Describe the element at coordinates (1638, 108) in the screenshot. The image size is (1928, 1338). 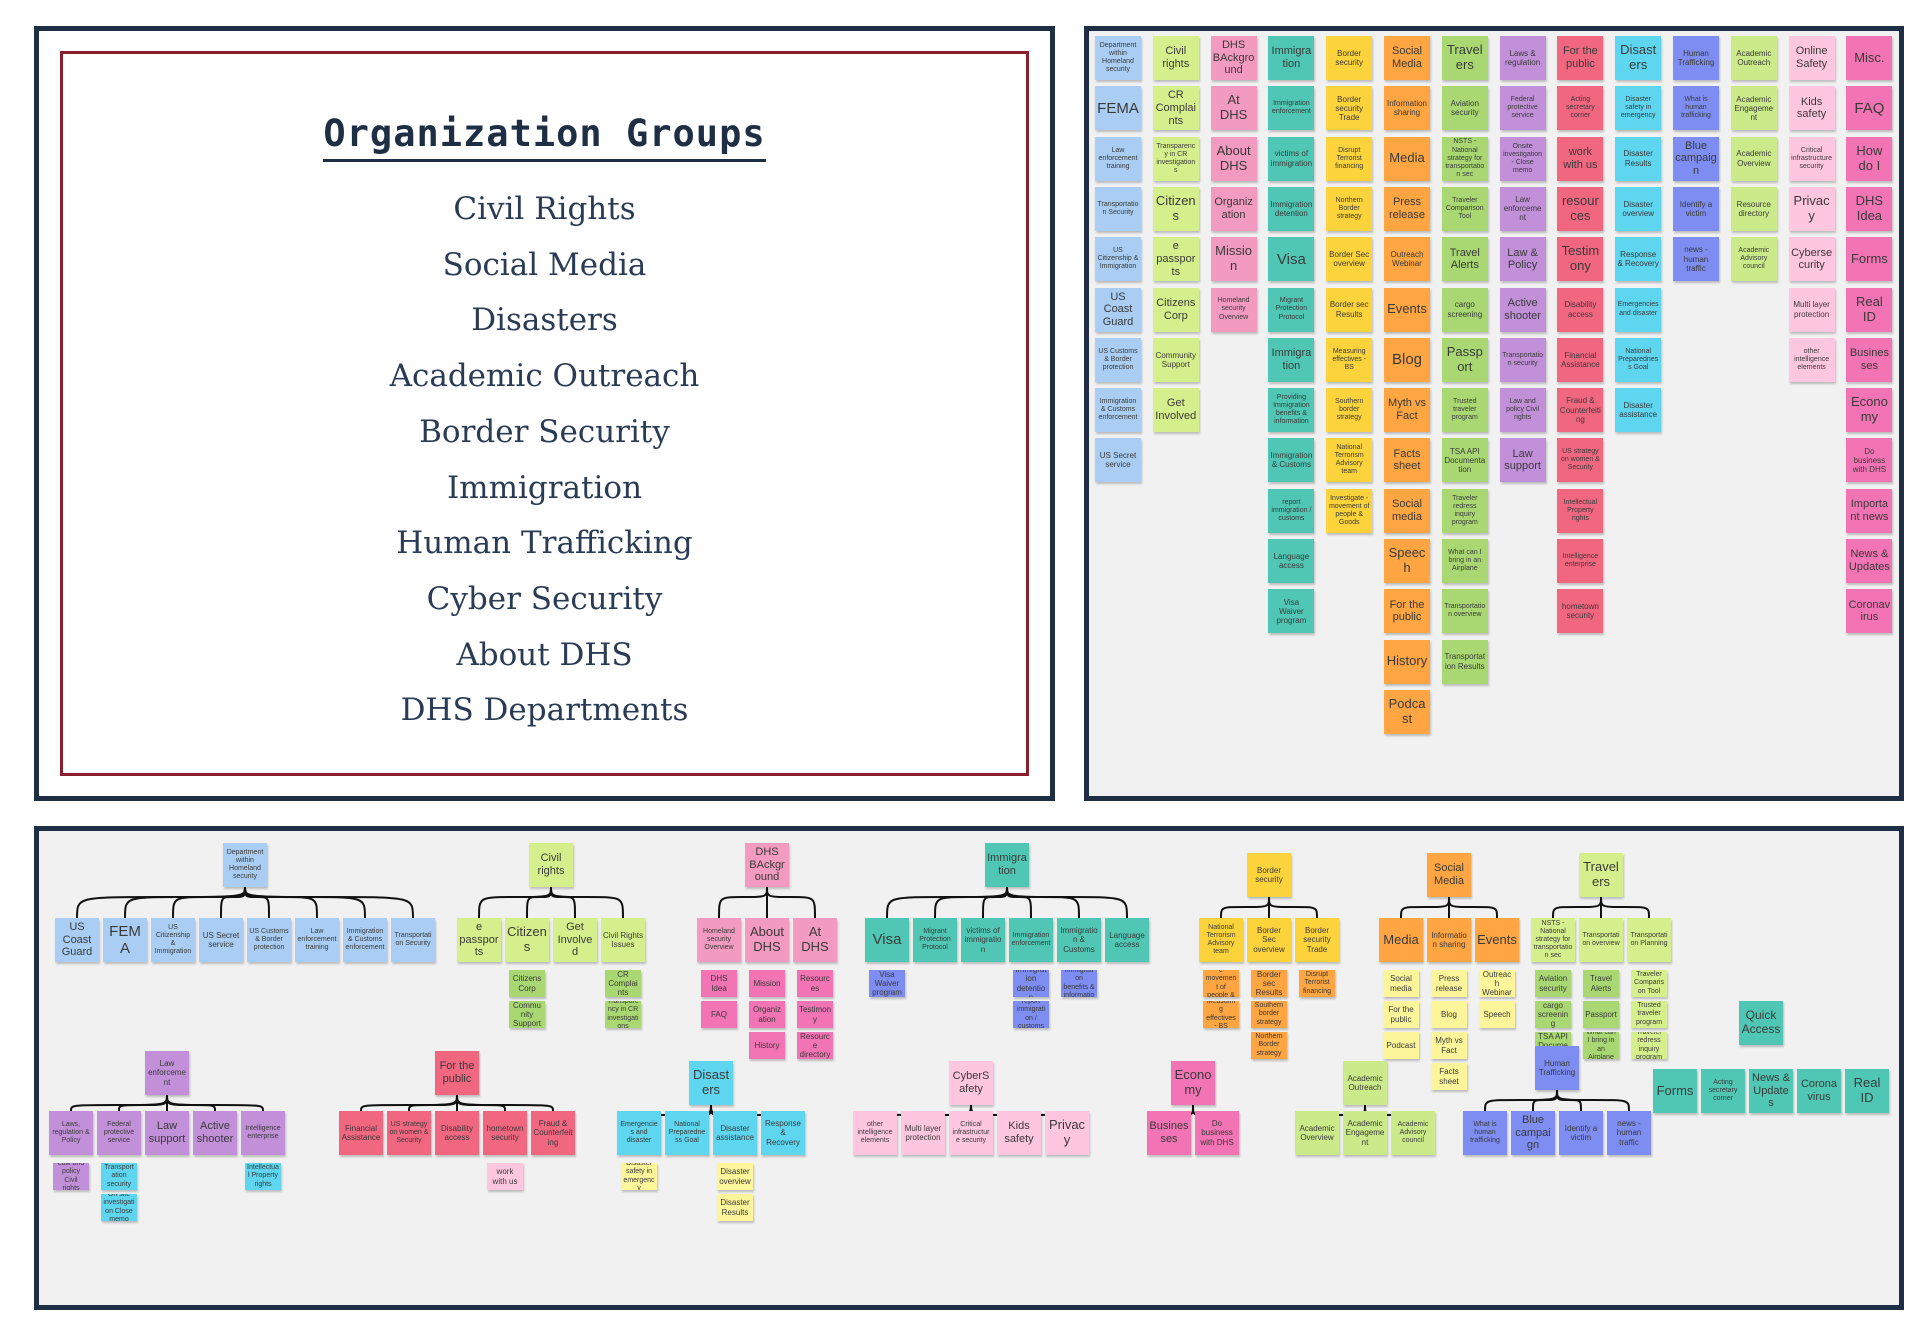
I see `card-sort-note: Disaster safety in emergency` at that location.